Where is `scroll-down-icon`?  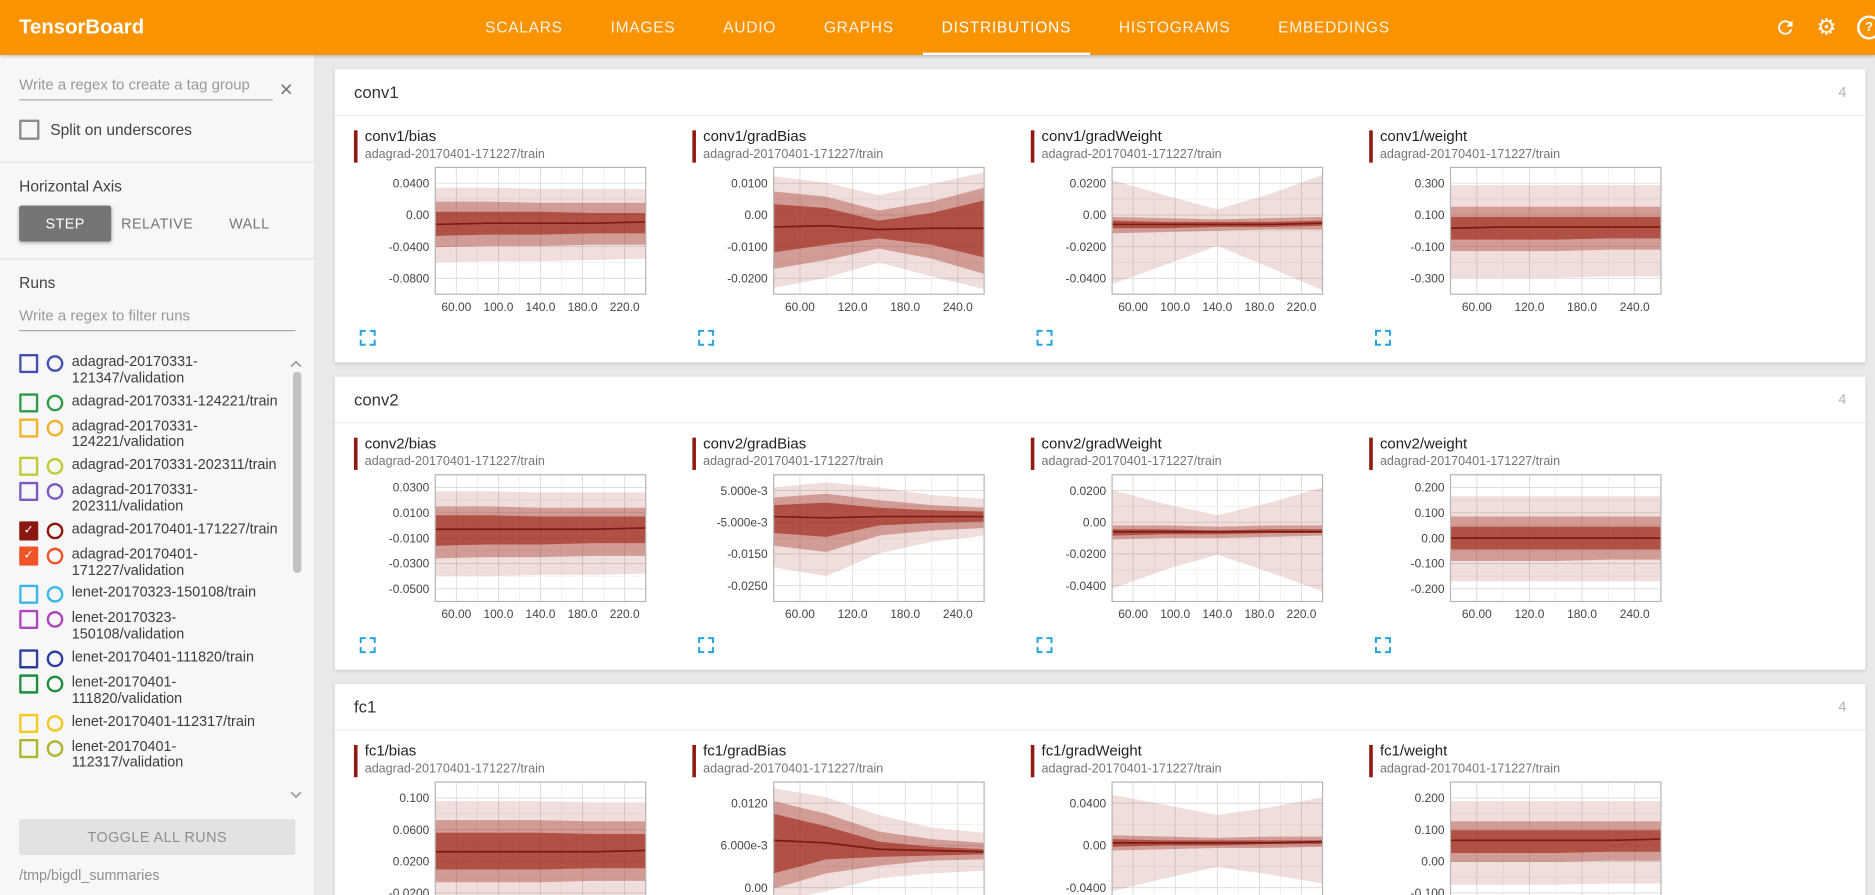
scroll-down-icon is located at coordinates (295, 794).